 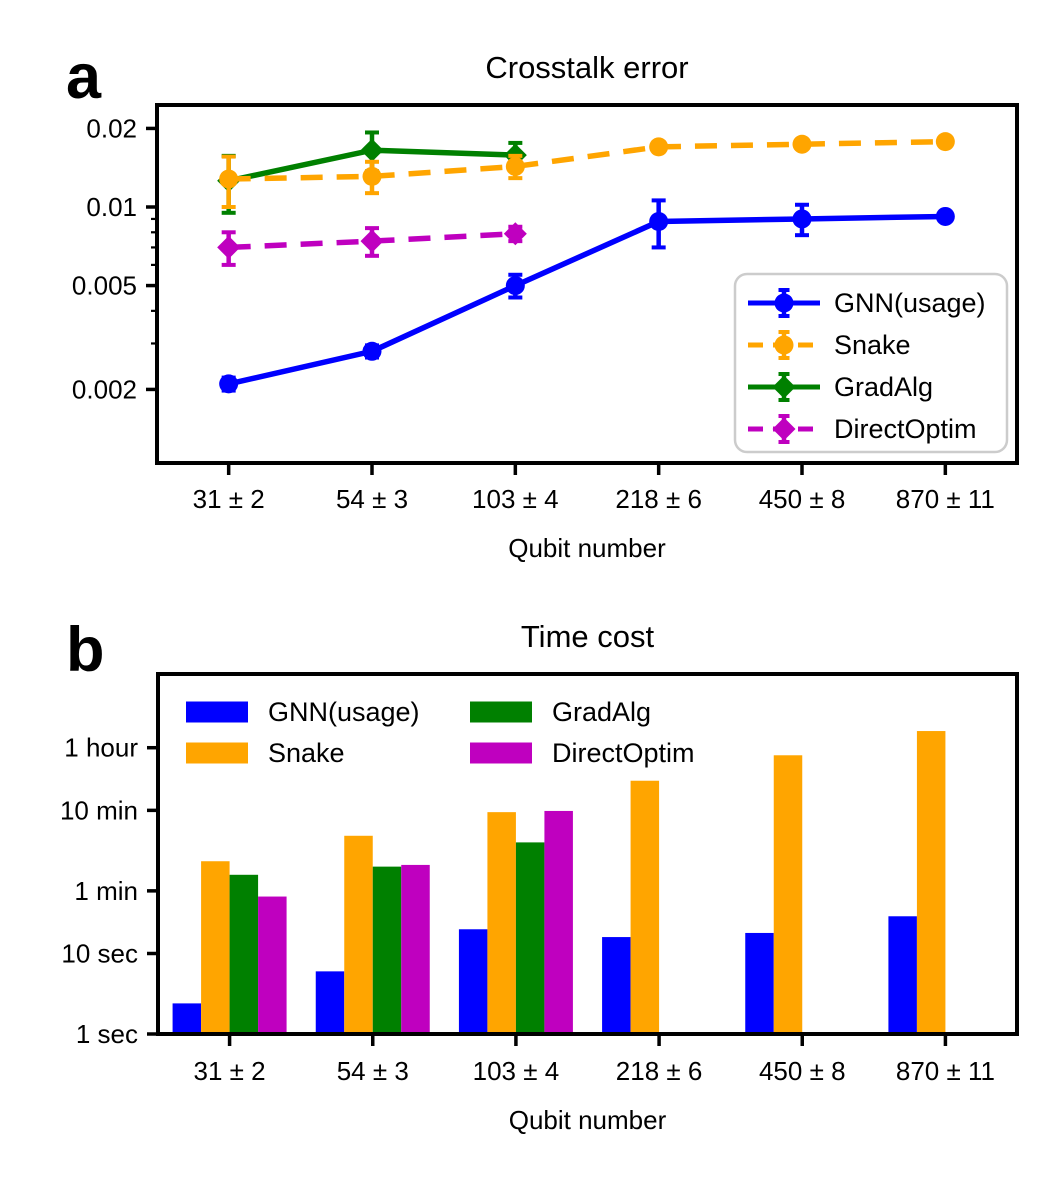 What do you see at coordinates (107, 1034) in the screenshot?
I see `panel-b-y-tick-label: 1 sec` at bounding box center [107, 1034].